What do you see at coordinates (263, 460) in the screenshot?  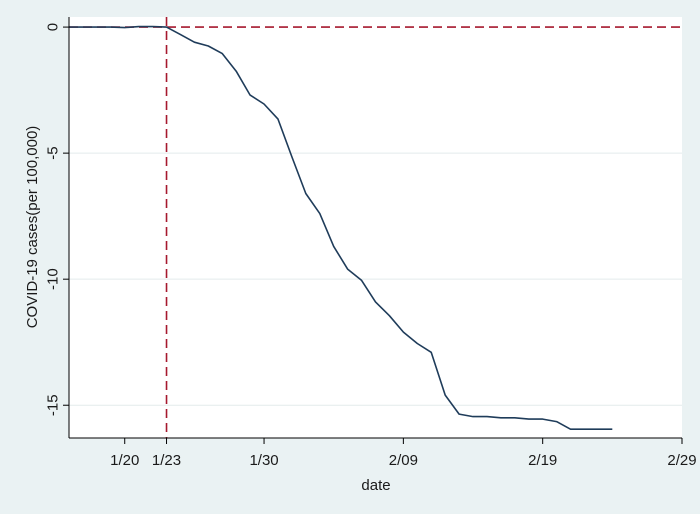 I see `x-tick-label: 1/30` at bounding box center [263, 460].